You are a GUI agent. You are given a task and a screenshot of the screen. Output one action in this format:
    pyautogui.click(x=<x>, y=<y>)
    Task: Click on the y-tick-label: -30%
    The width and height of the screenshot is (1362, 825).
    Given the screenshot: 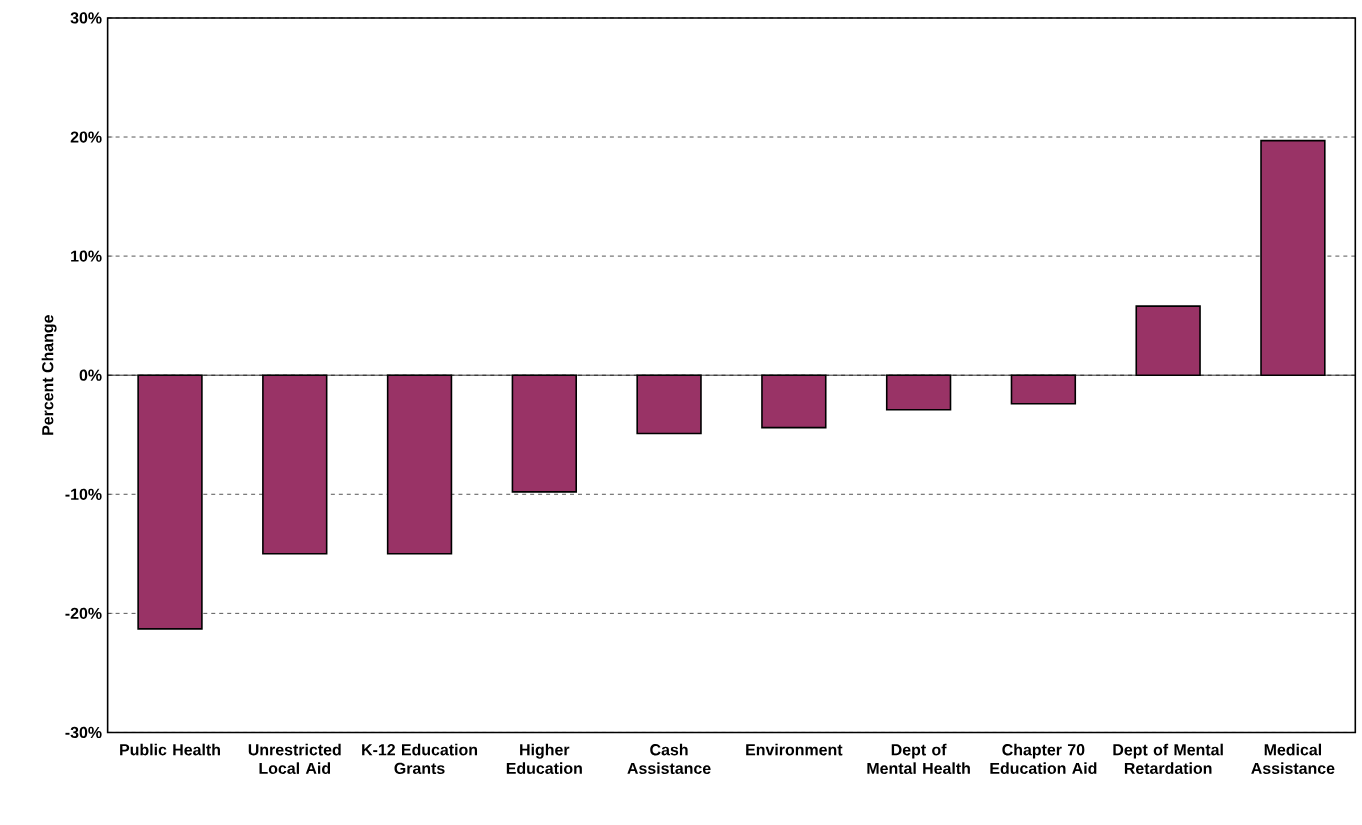 What is the action you would take?
    pyautogui.click(x=83, y=732)
    